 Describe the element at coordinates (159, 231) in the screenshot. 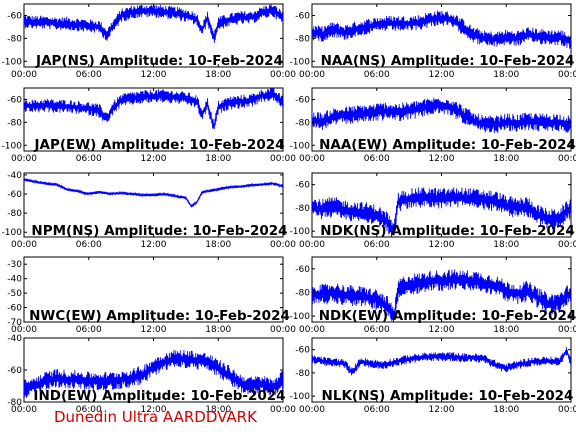

I see `panel-title: NPM(NS) Amplitude: 10-Feb-2024` at that location.